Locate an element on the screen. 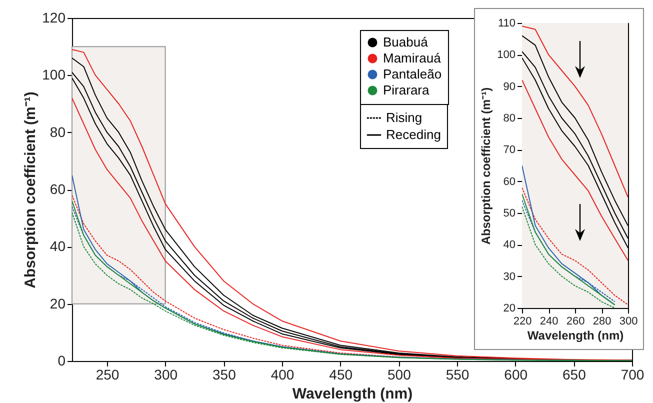 Image resolution: width=653 pixels, height=403 pixels. y-tick-label: 120 is located at coordinates (54, 18).